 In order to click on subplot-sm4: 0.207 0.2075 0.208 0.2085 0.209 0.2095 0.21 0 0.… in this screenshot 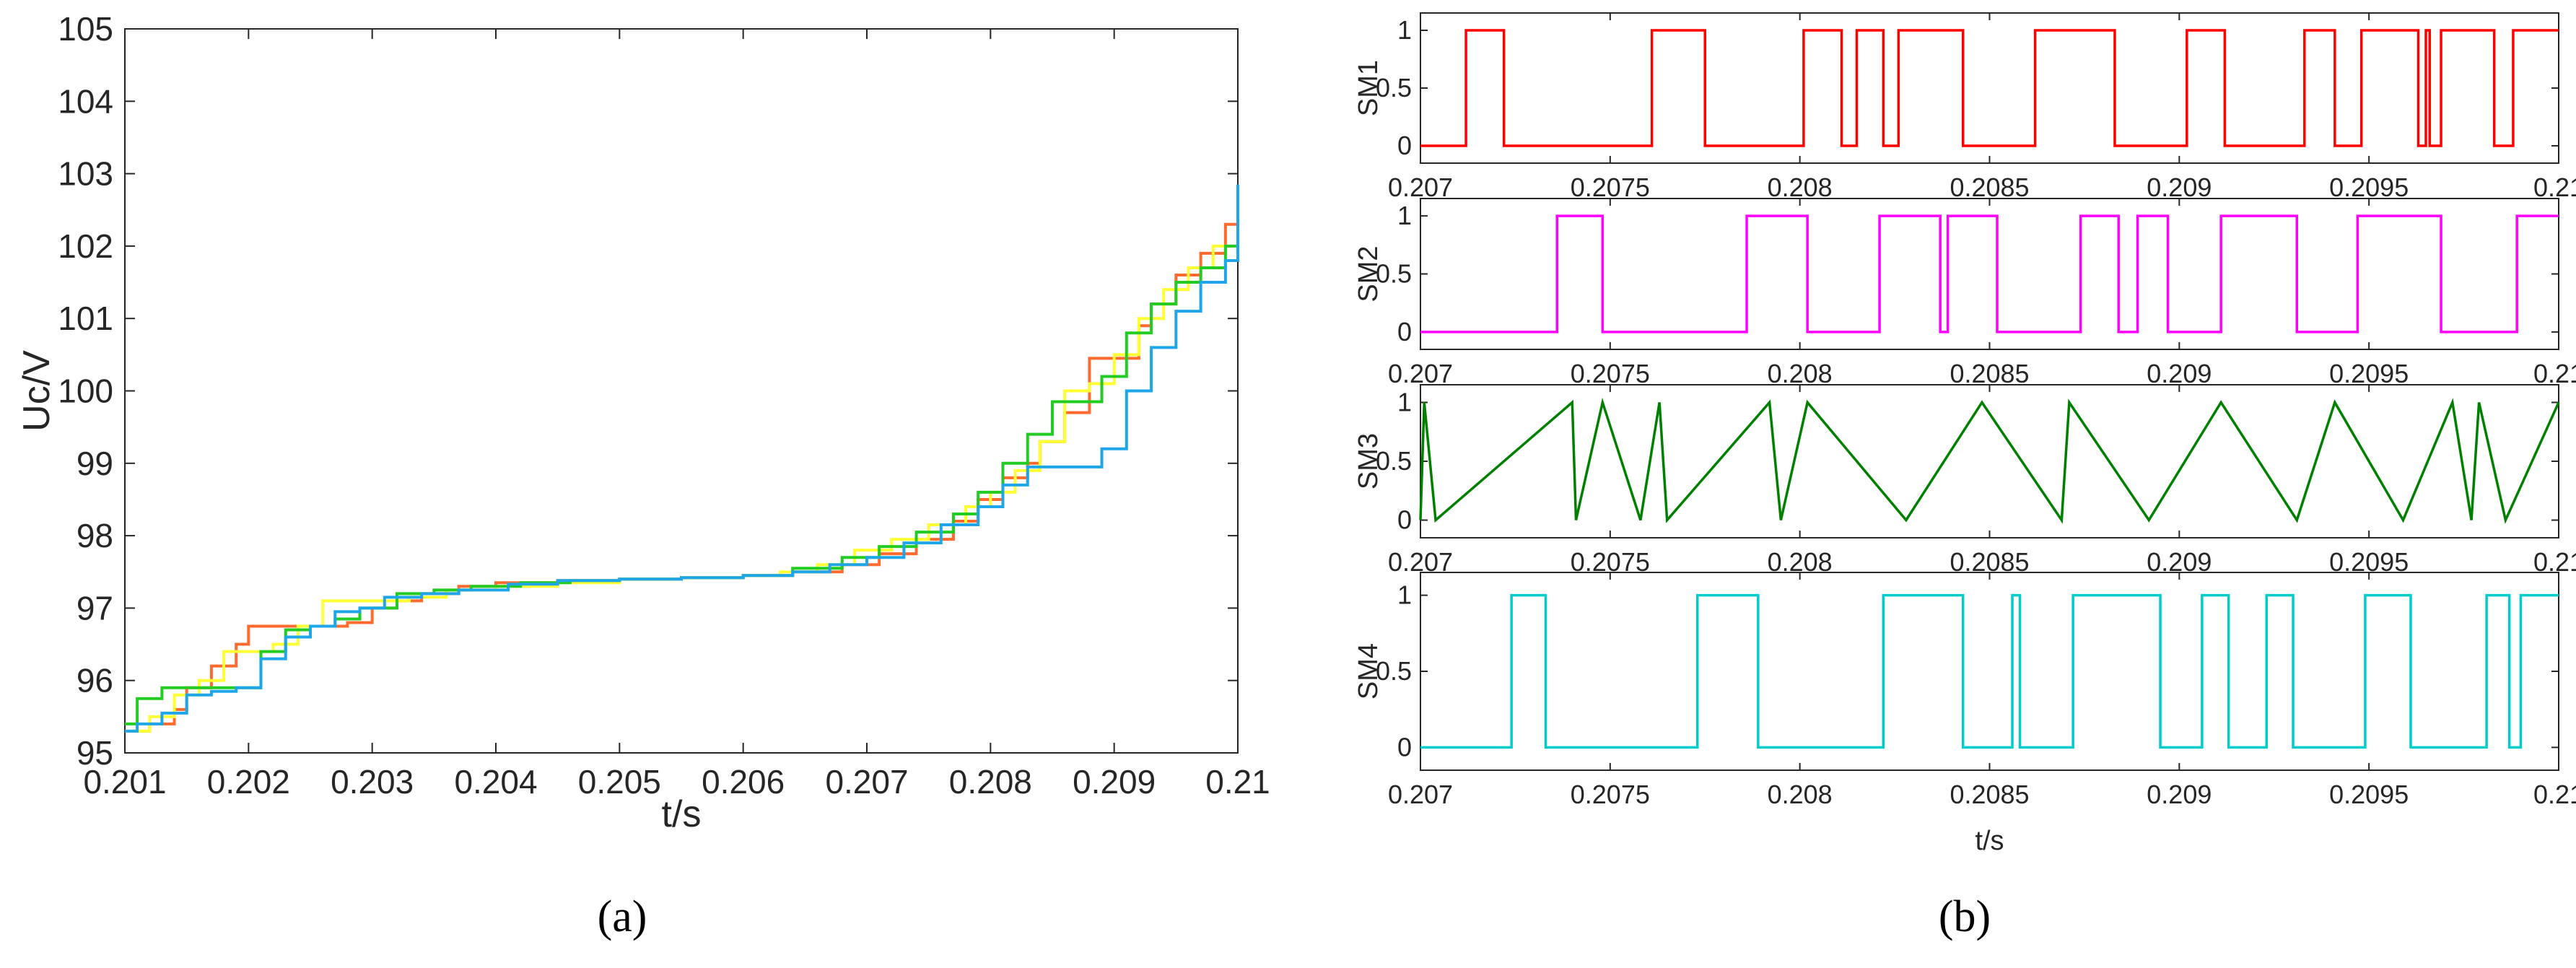, I will do `click(1964, 690)`.